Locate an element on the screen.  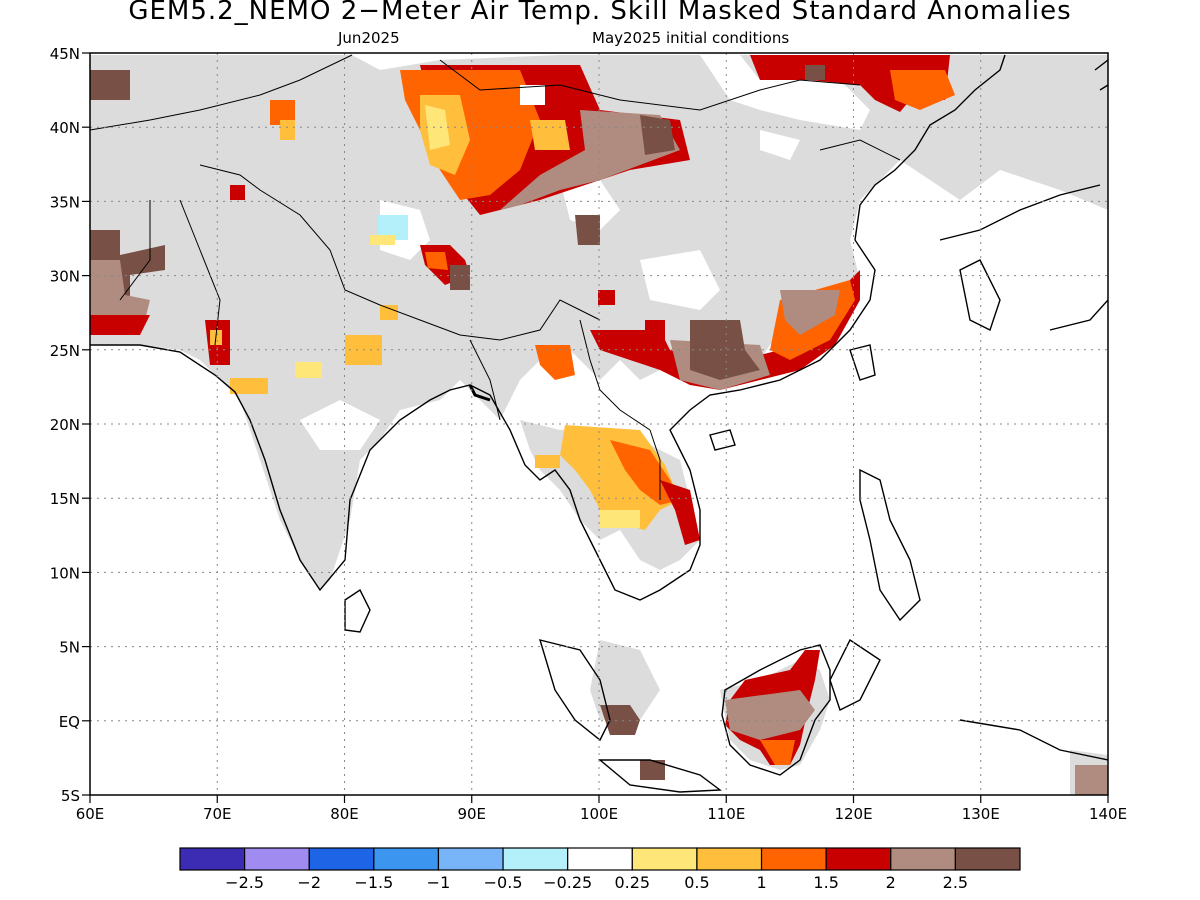
lon-label: 110E is located at coordinates (726, 814).